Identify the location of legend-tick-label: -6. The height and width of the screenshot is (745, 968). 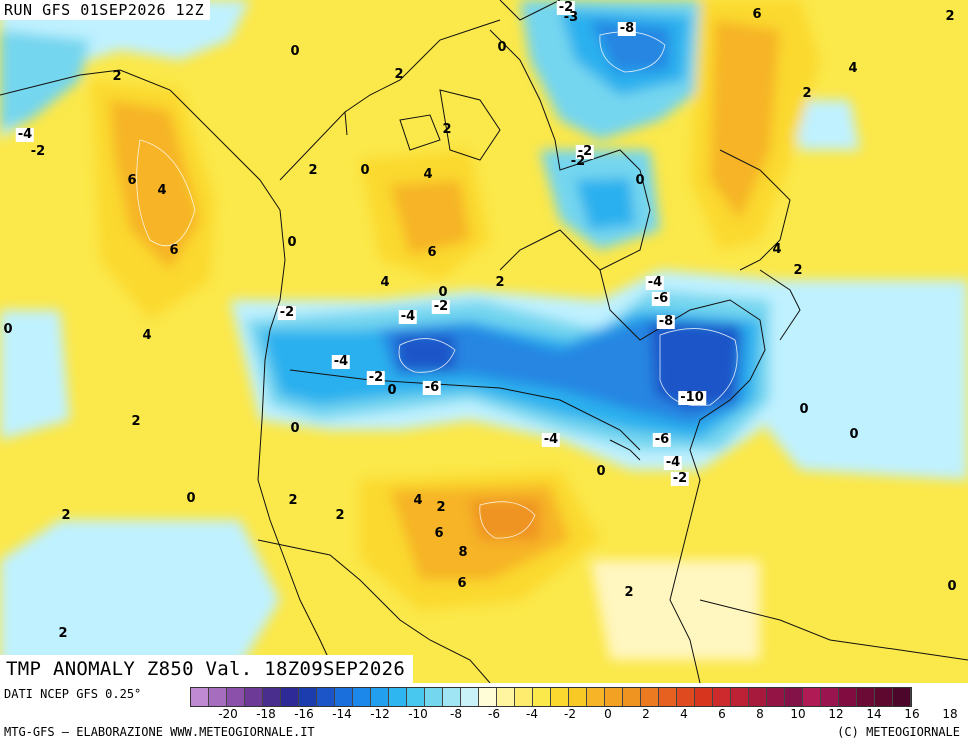
(494, 714).